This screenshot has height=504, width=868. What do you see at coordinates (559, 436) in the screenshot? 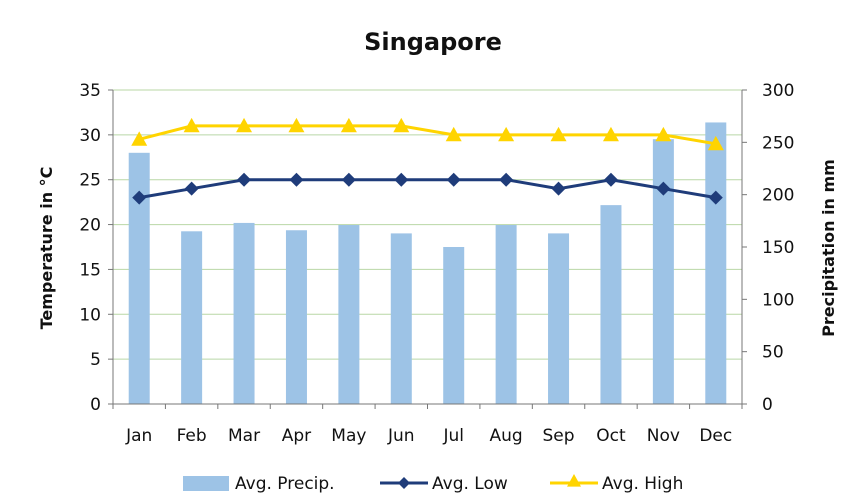
I see `x-tick-label: Sep` at bounding box center [559, 436].